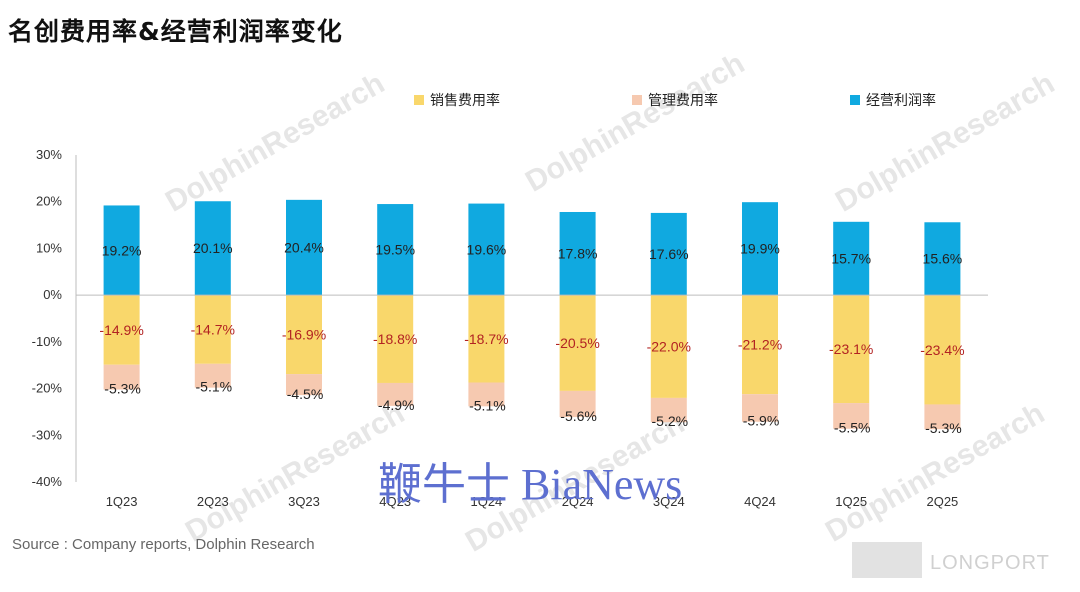  What do you see at coordinates (851, 501) in the screenshot?
I see `x-tick-label: 1Q25` at bounding box center [851, 501].